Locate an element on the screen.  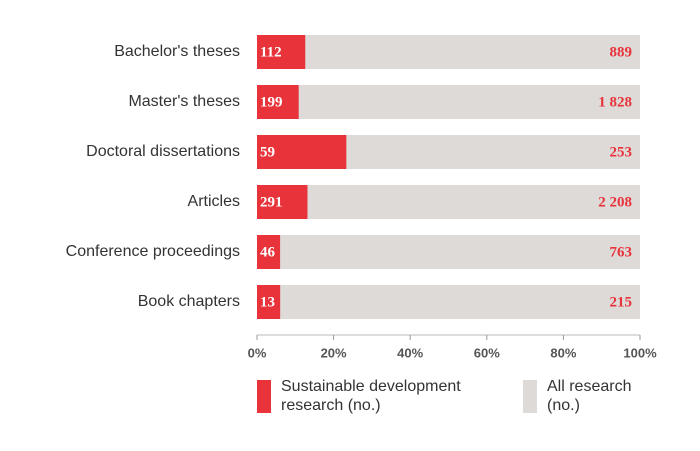
data-label: 112 is located at coordinates (271, 52).